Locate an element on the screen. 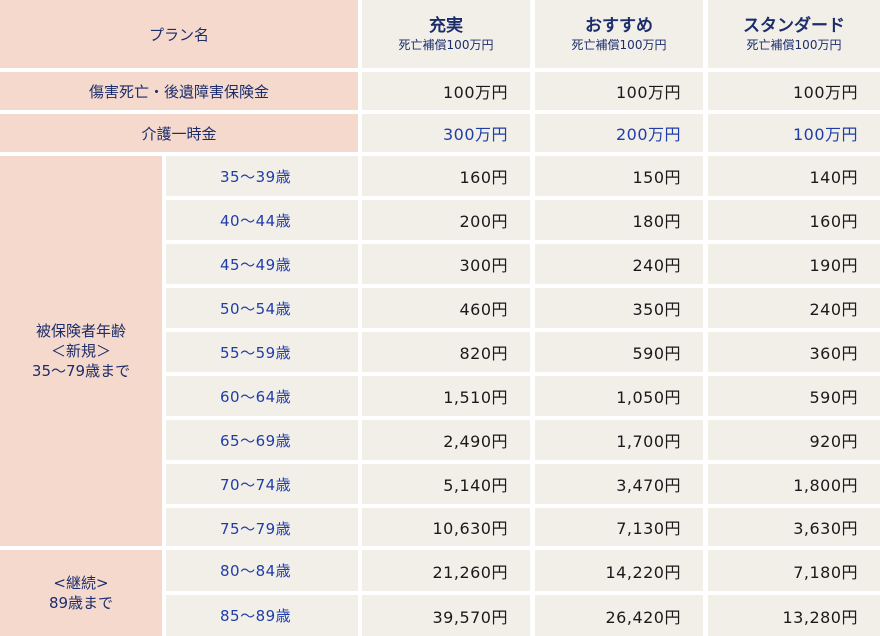 This screenshot has width=880, height=636. premium-value: 190円 is located at coordinates (833, 265).